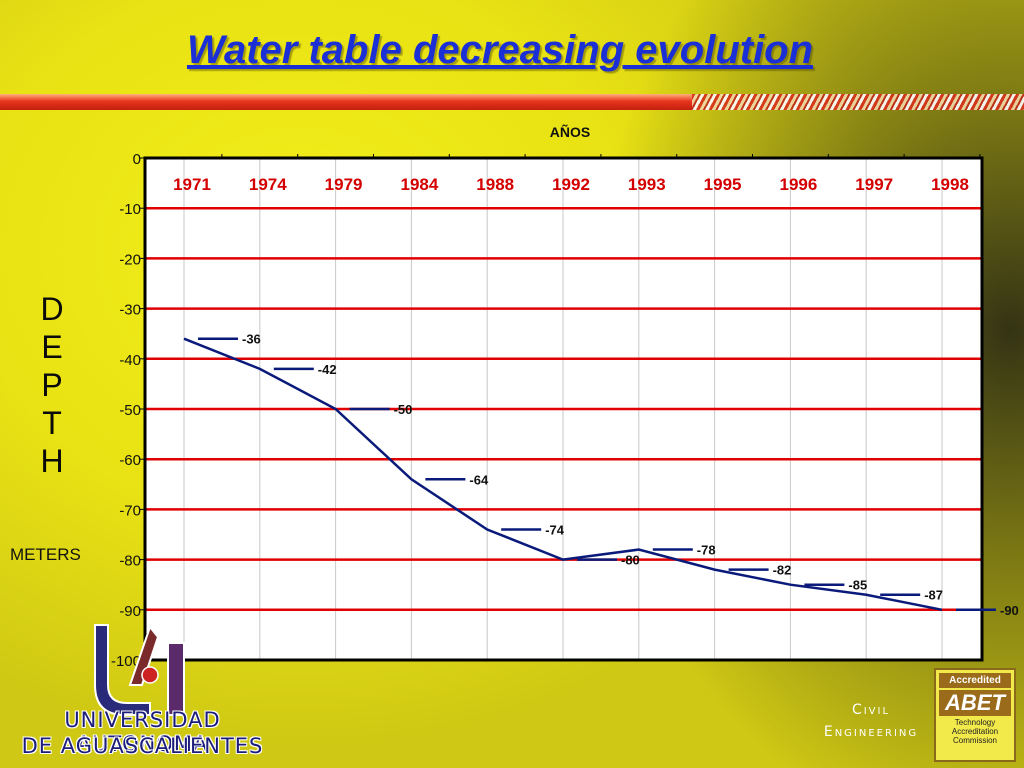  I want to click on depth-vertical-label: D E P T H, so click(52, 385).